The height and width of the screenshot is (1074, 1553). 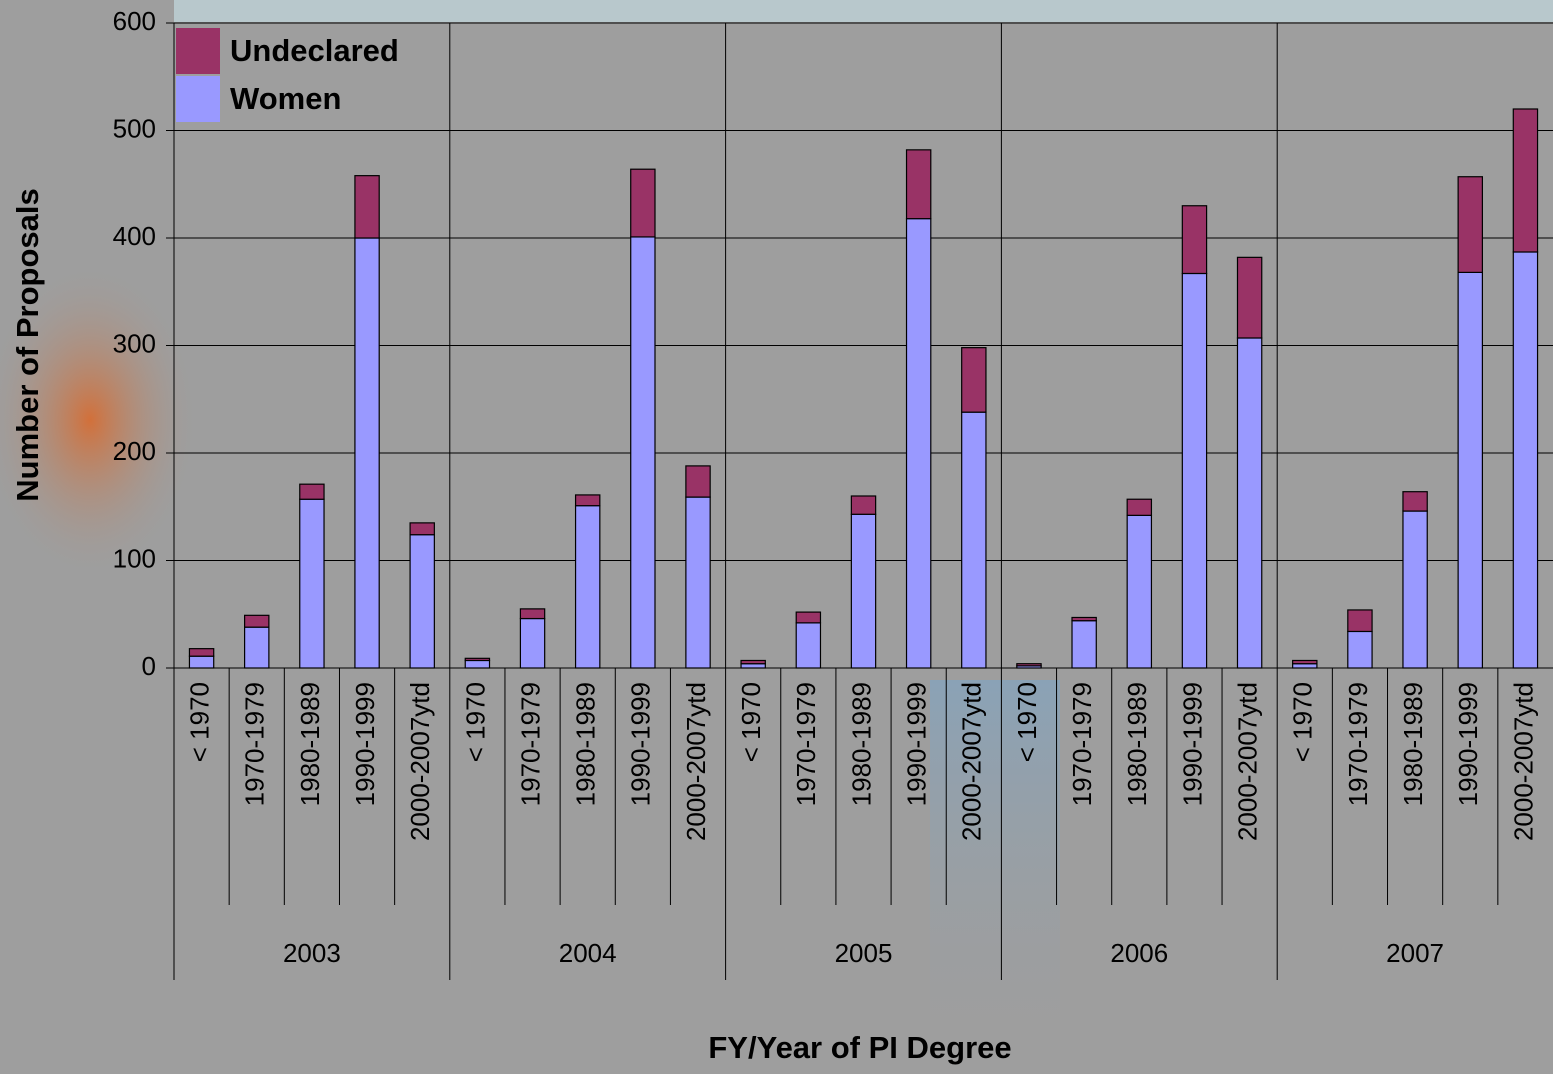 What do you see at coordinates (588, 953) in the screenshot?
I see `group-label: 2004` at bounding box center [588, 953].